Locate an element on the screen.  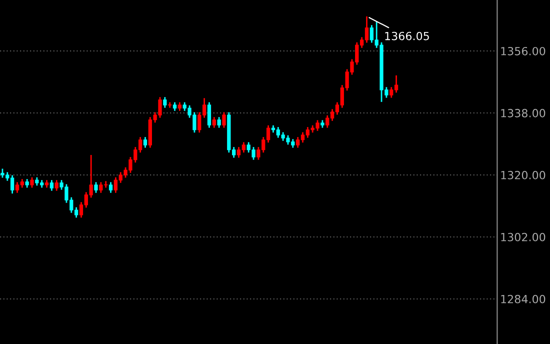
candlestick is located at coordinates (32, 182).